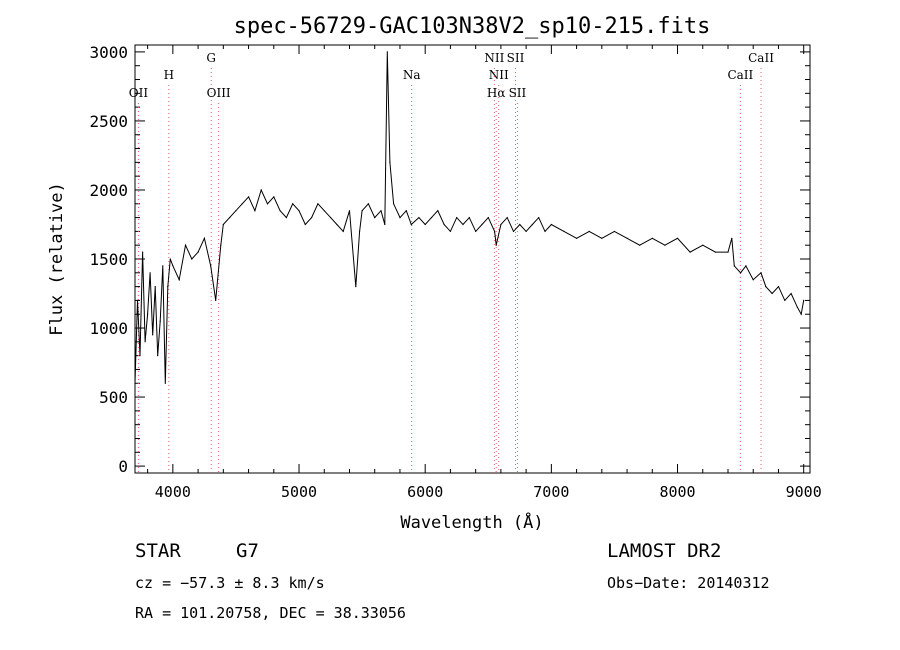 The width and height of the screenshot is (900, 650). I want to click on coordinates-text: RA = 101.20758, DEC = 38.33056, so click(270, 613).